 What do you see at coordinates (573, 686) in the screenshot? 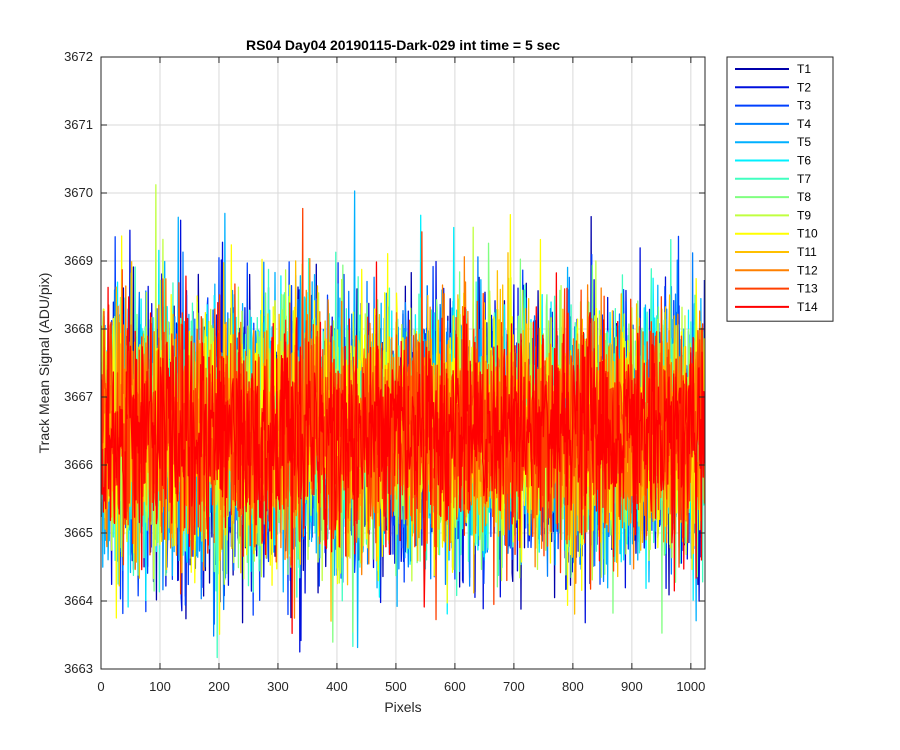
I see `x-tick-label: 800` at bounding box center [573, 686].